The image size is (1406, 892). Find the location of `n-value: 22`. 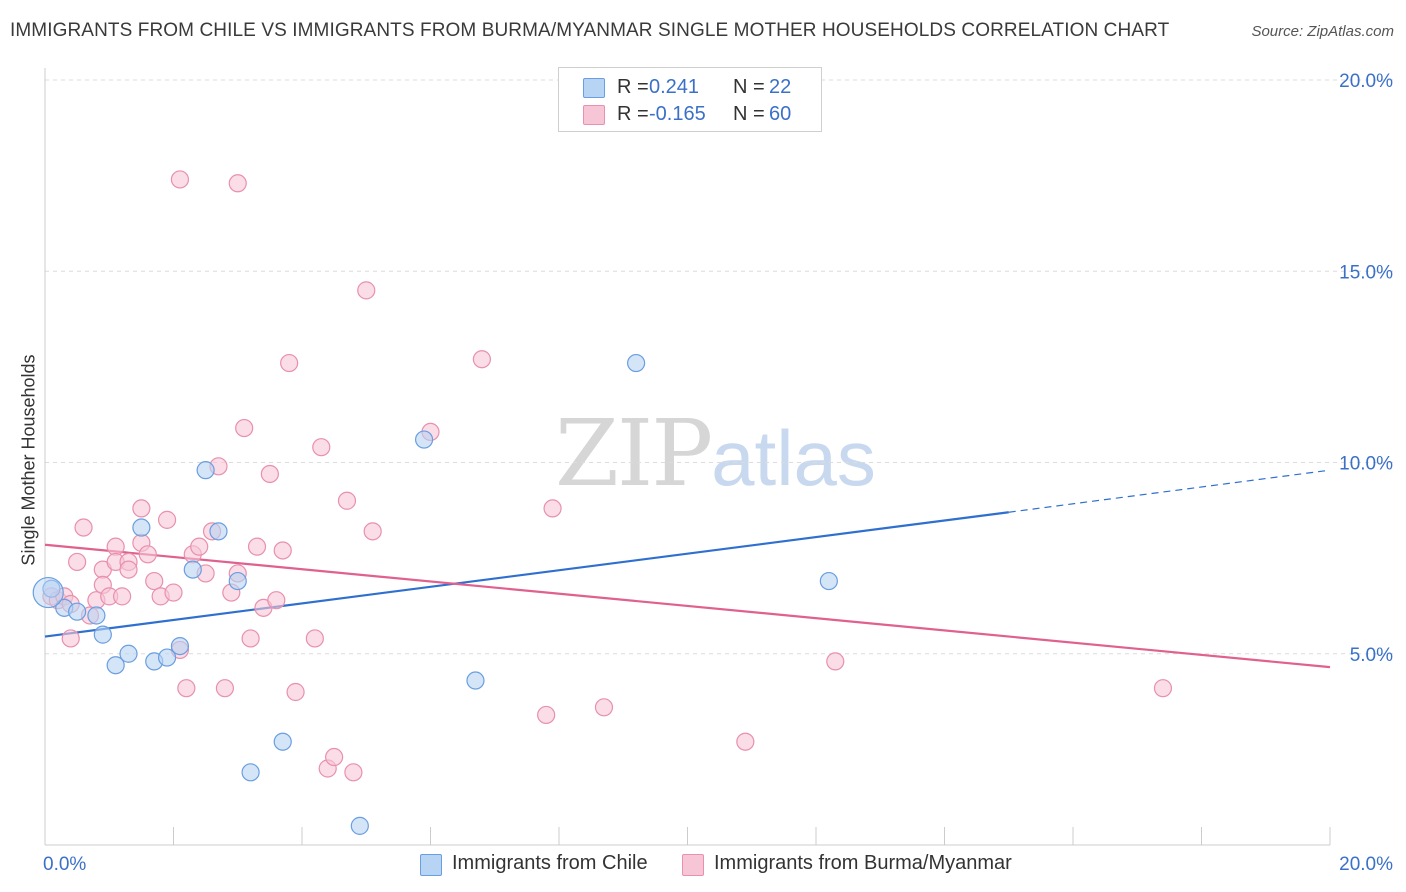

n-value: 22 is located at coordinates (780, 87).